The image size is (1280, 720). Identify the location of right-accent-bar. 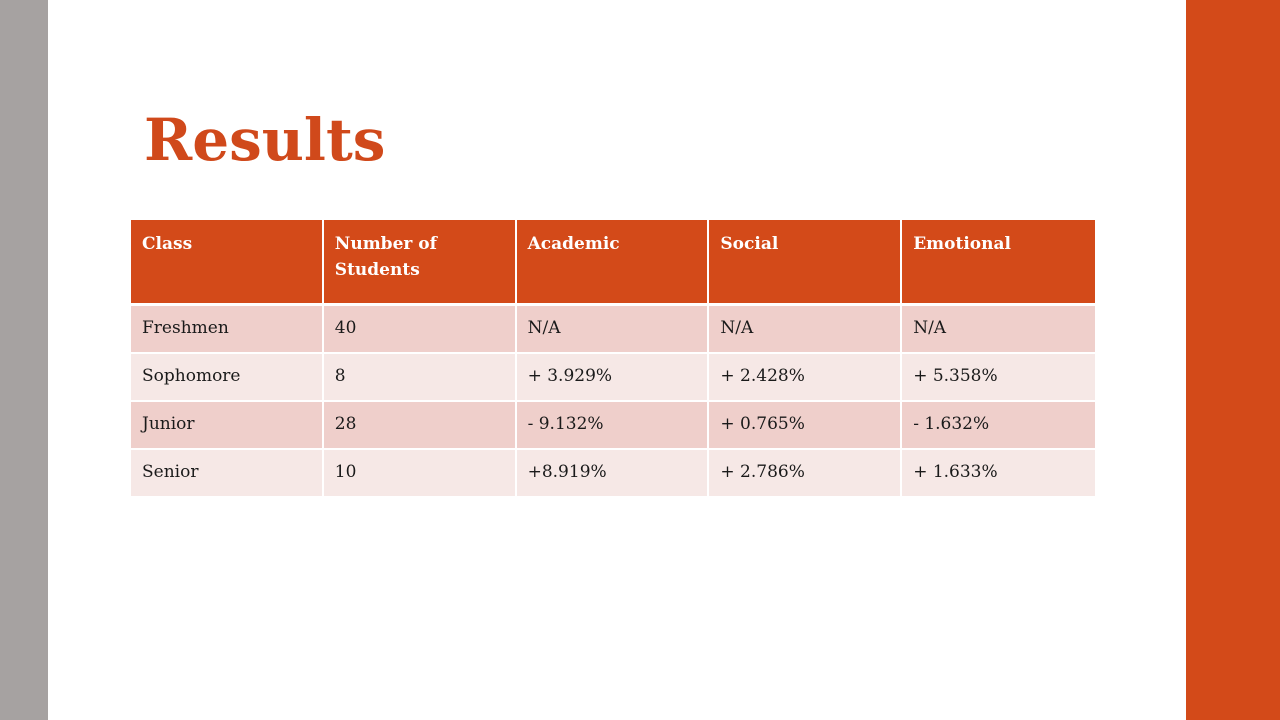
(1233, 360).